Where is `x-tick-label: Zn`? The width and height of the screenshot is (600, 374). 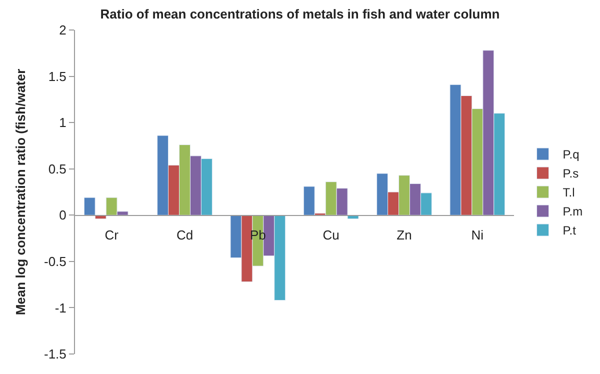 x-tick-label: Zn is located at coordinates (404, 235).